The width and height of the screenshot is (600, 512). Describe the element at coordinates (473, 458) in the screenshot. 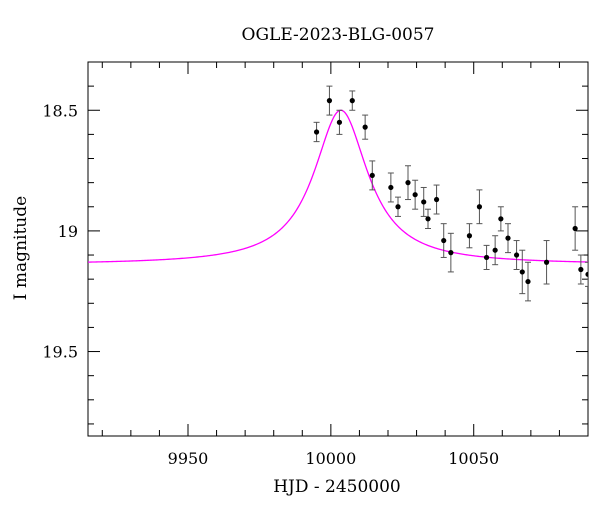

I see `x-tick-label: 10050` at that location.